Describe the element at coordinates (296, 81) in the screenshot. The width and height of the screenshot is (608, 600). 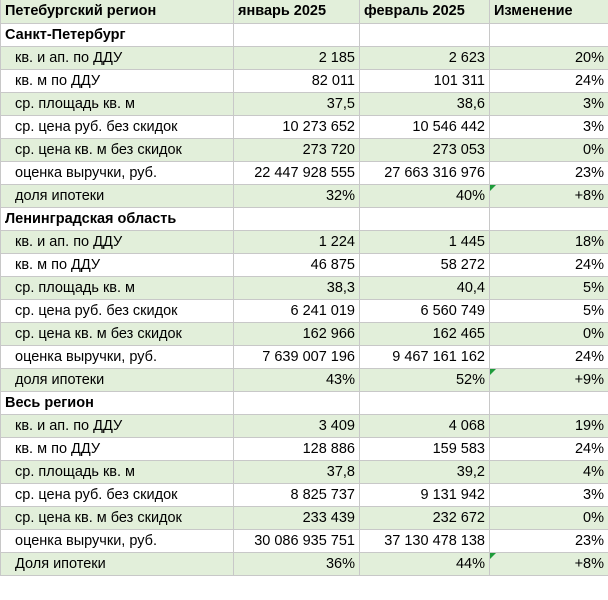
I see `jan-value: 82 011` at that location.